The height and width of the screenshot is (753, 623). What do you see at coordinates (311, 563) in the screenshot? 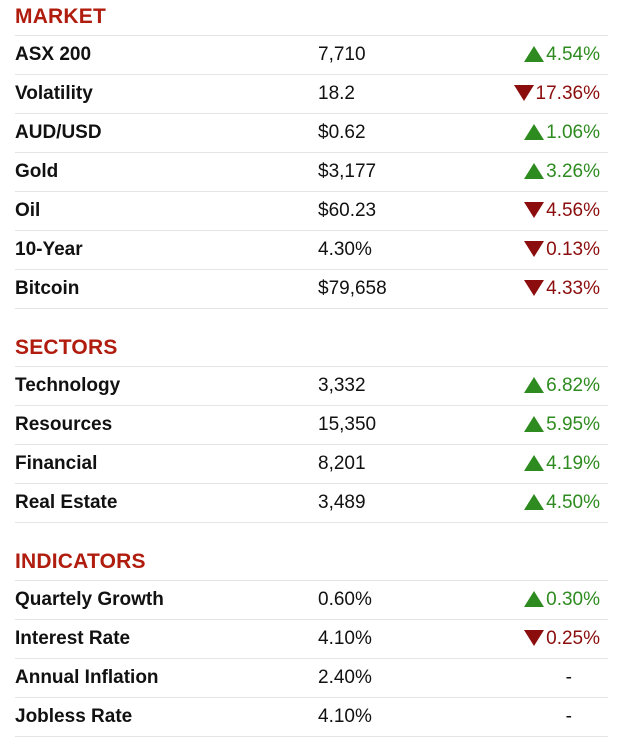
I see `section-header-indicators: INDICATORS` at bounding box center [311, 563].